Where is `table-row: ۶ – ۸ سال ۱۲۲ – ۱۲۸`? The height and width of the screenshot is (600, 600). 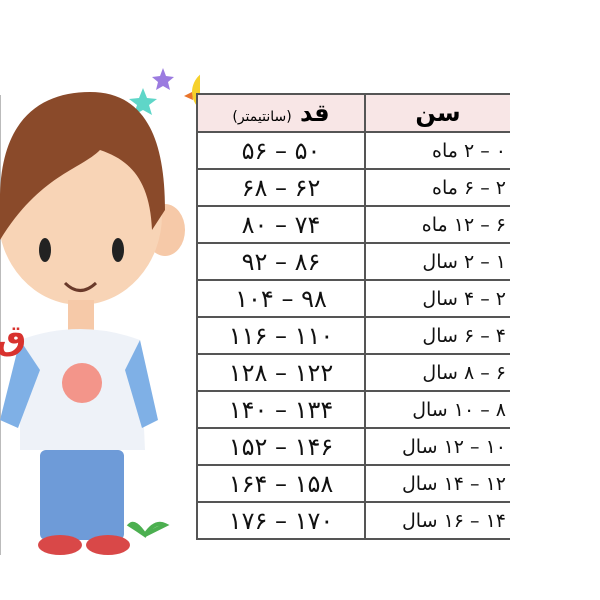
table-row: ۶ – ۸ سال ۱۲۲ – ۱۲۸ is located at coordinates (353, 372).